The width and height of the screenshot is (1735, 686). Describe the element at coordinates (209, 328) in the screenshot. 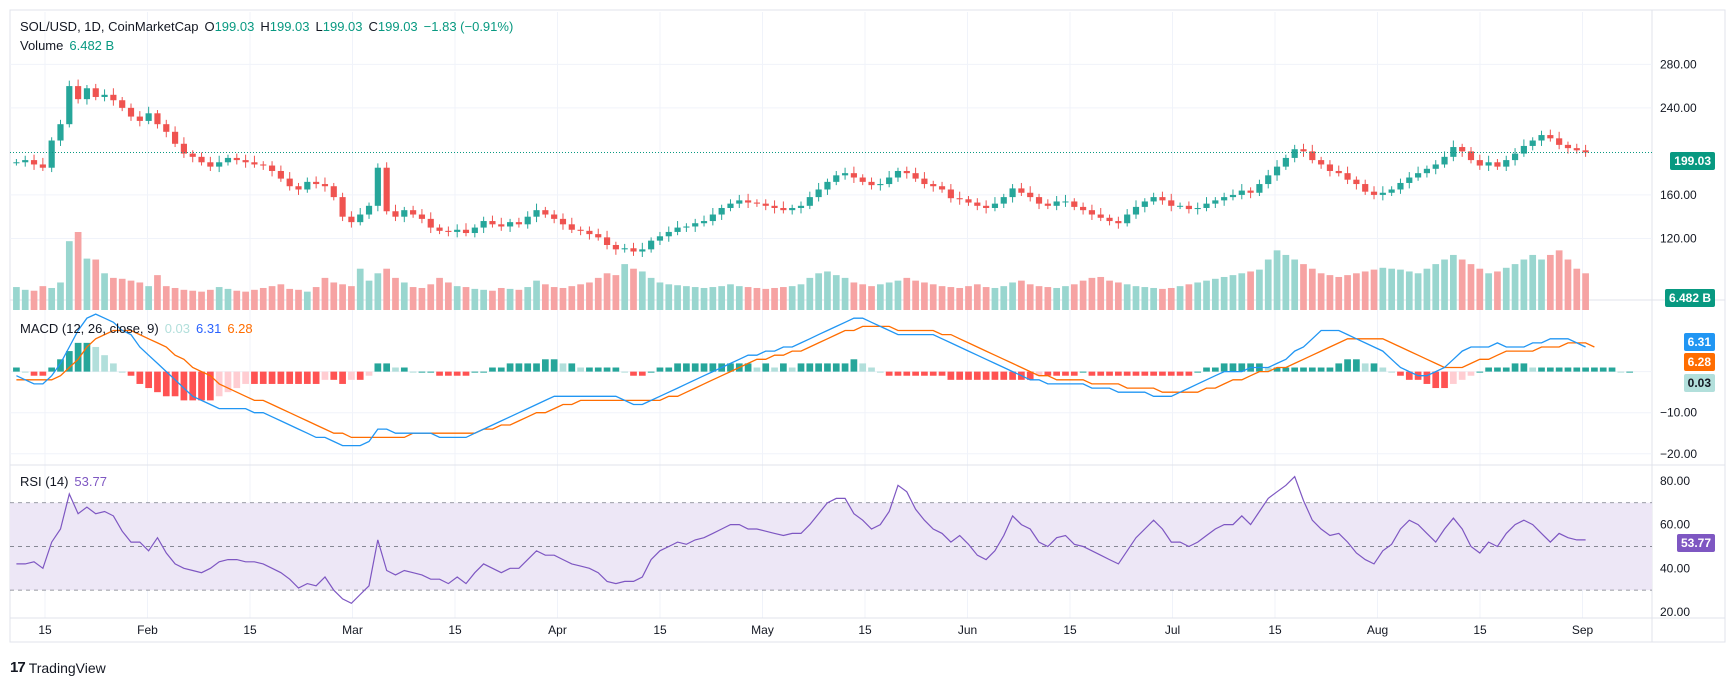

I see `macd-line-value: 6.31` at that location.